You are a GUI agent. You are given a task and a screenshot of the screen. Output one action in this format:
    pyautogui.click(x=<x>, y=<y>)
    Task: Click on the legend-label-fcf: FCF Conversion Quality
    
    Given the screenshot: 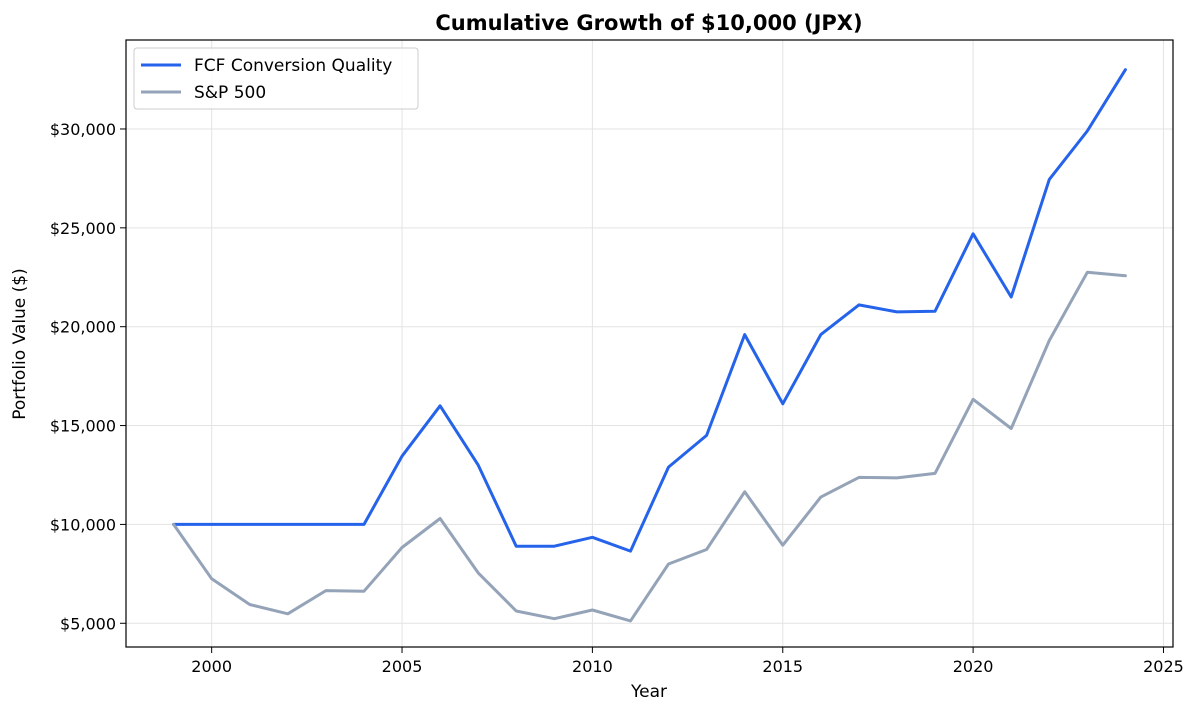 What is the action you would take?
    pyautogui.click(x=293, y=66)
    